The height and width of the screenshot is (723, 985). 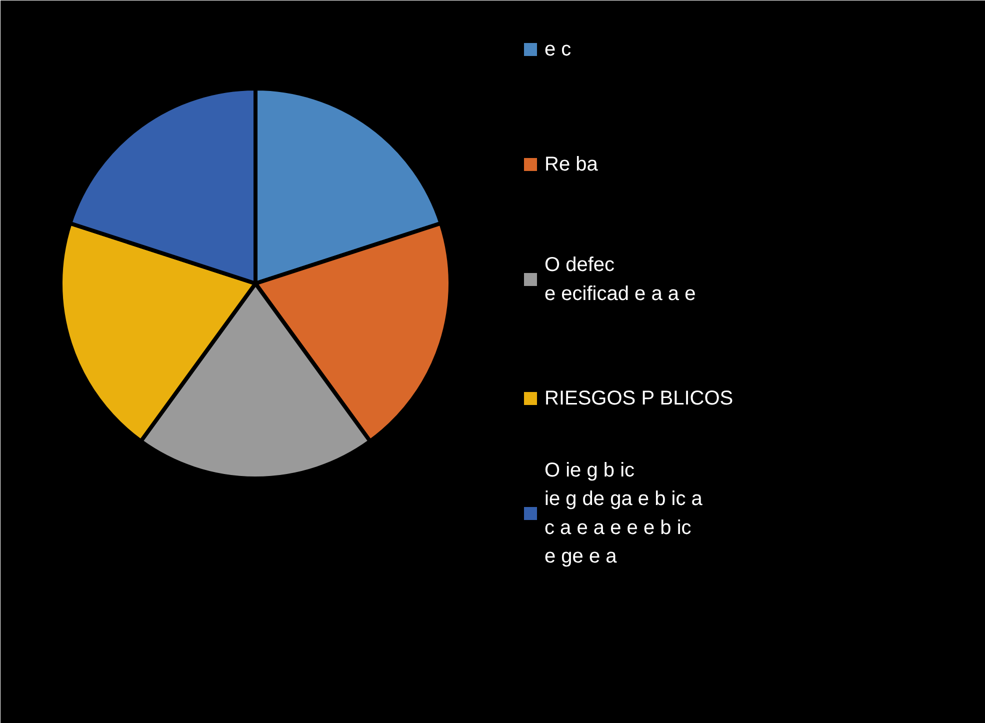 What do you see at coordinates (620, 279) in the screenshot?
I see `legend-label: O defec e ecificad e a a e` at bounding box center [620, 279].